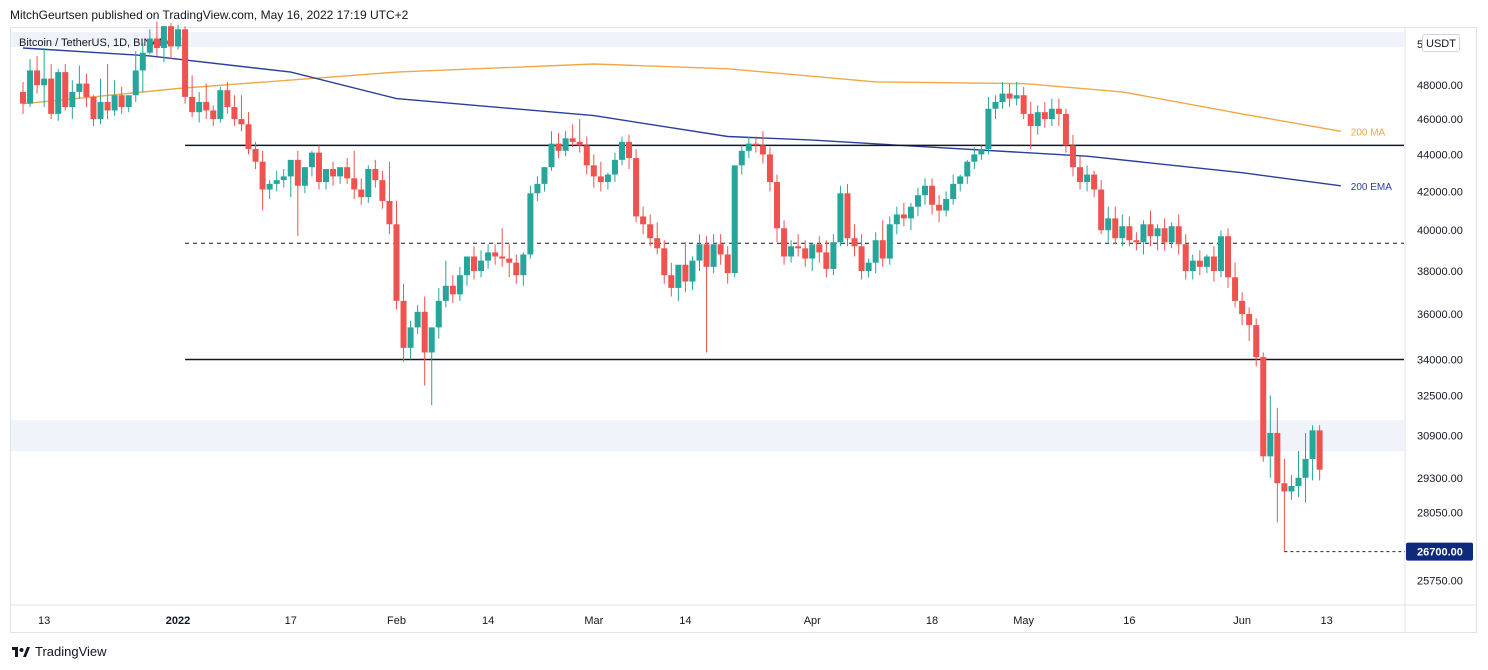 Image resolution: width=1488 pixels, height=670 pixels. I want to click on clipped-price-label: 5, so click(1420, 45).